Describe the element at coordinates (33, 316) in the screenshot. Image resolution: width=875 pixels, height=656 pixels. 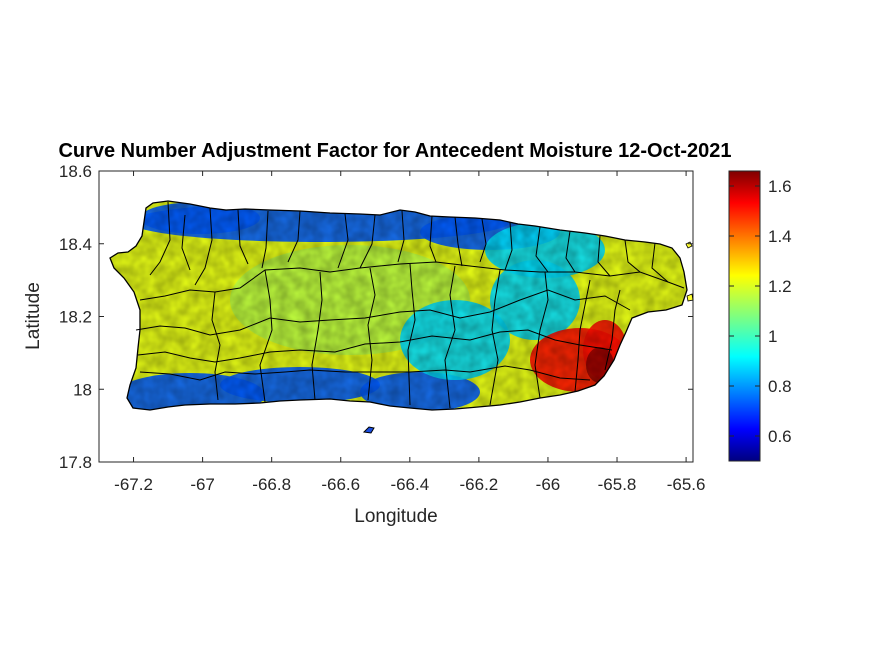
I see `y-axis-label: Latitude` at that location.